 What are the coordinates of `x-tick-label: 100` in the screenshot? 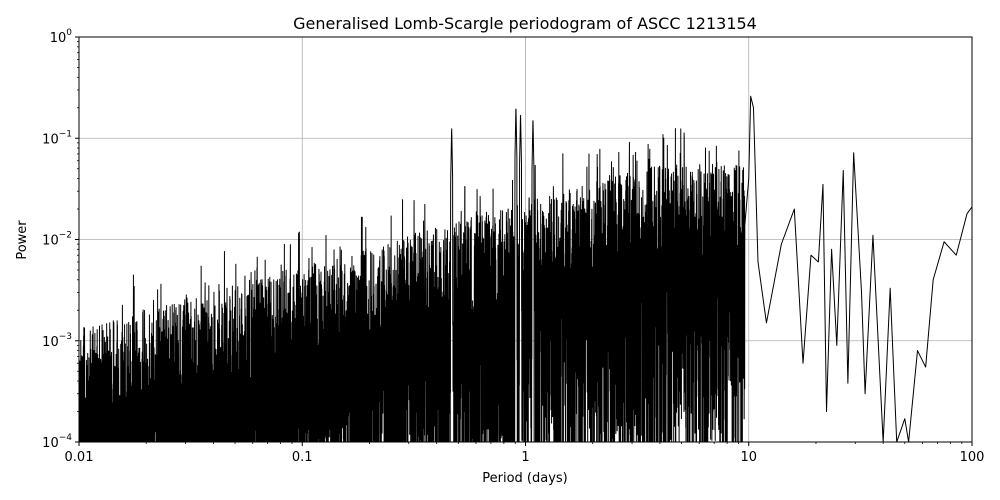 It's located at (972, 457).